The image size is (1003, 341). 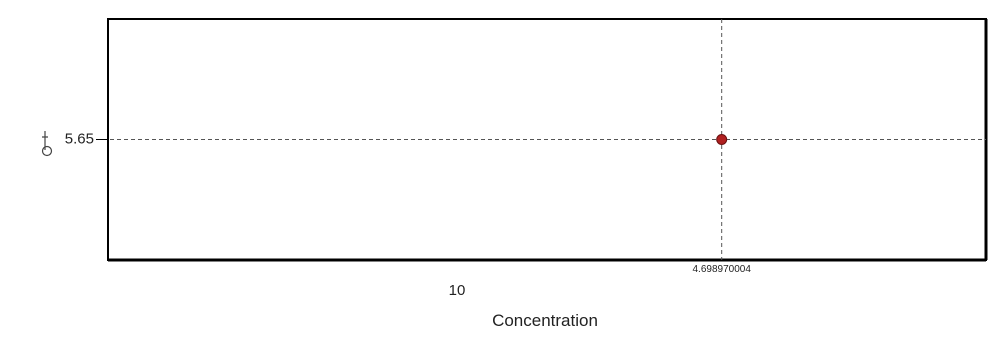 What do you see at coordinates (79, 138) in the screenshot?
I see `y-tick-label: 5.65` at bounding box center [79, 138].